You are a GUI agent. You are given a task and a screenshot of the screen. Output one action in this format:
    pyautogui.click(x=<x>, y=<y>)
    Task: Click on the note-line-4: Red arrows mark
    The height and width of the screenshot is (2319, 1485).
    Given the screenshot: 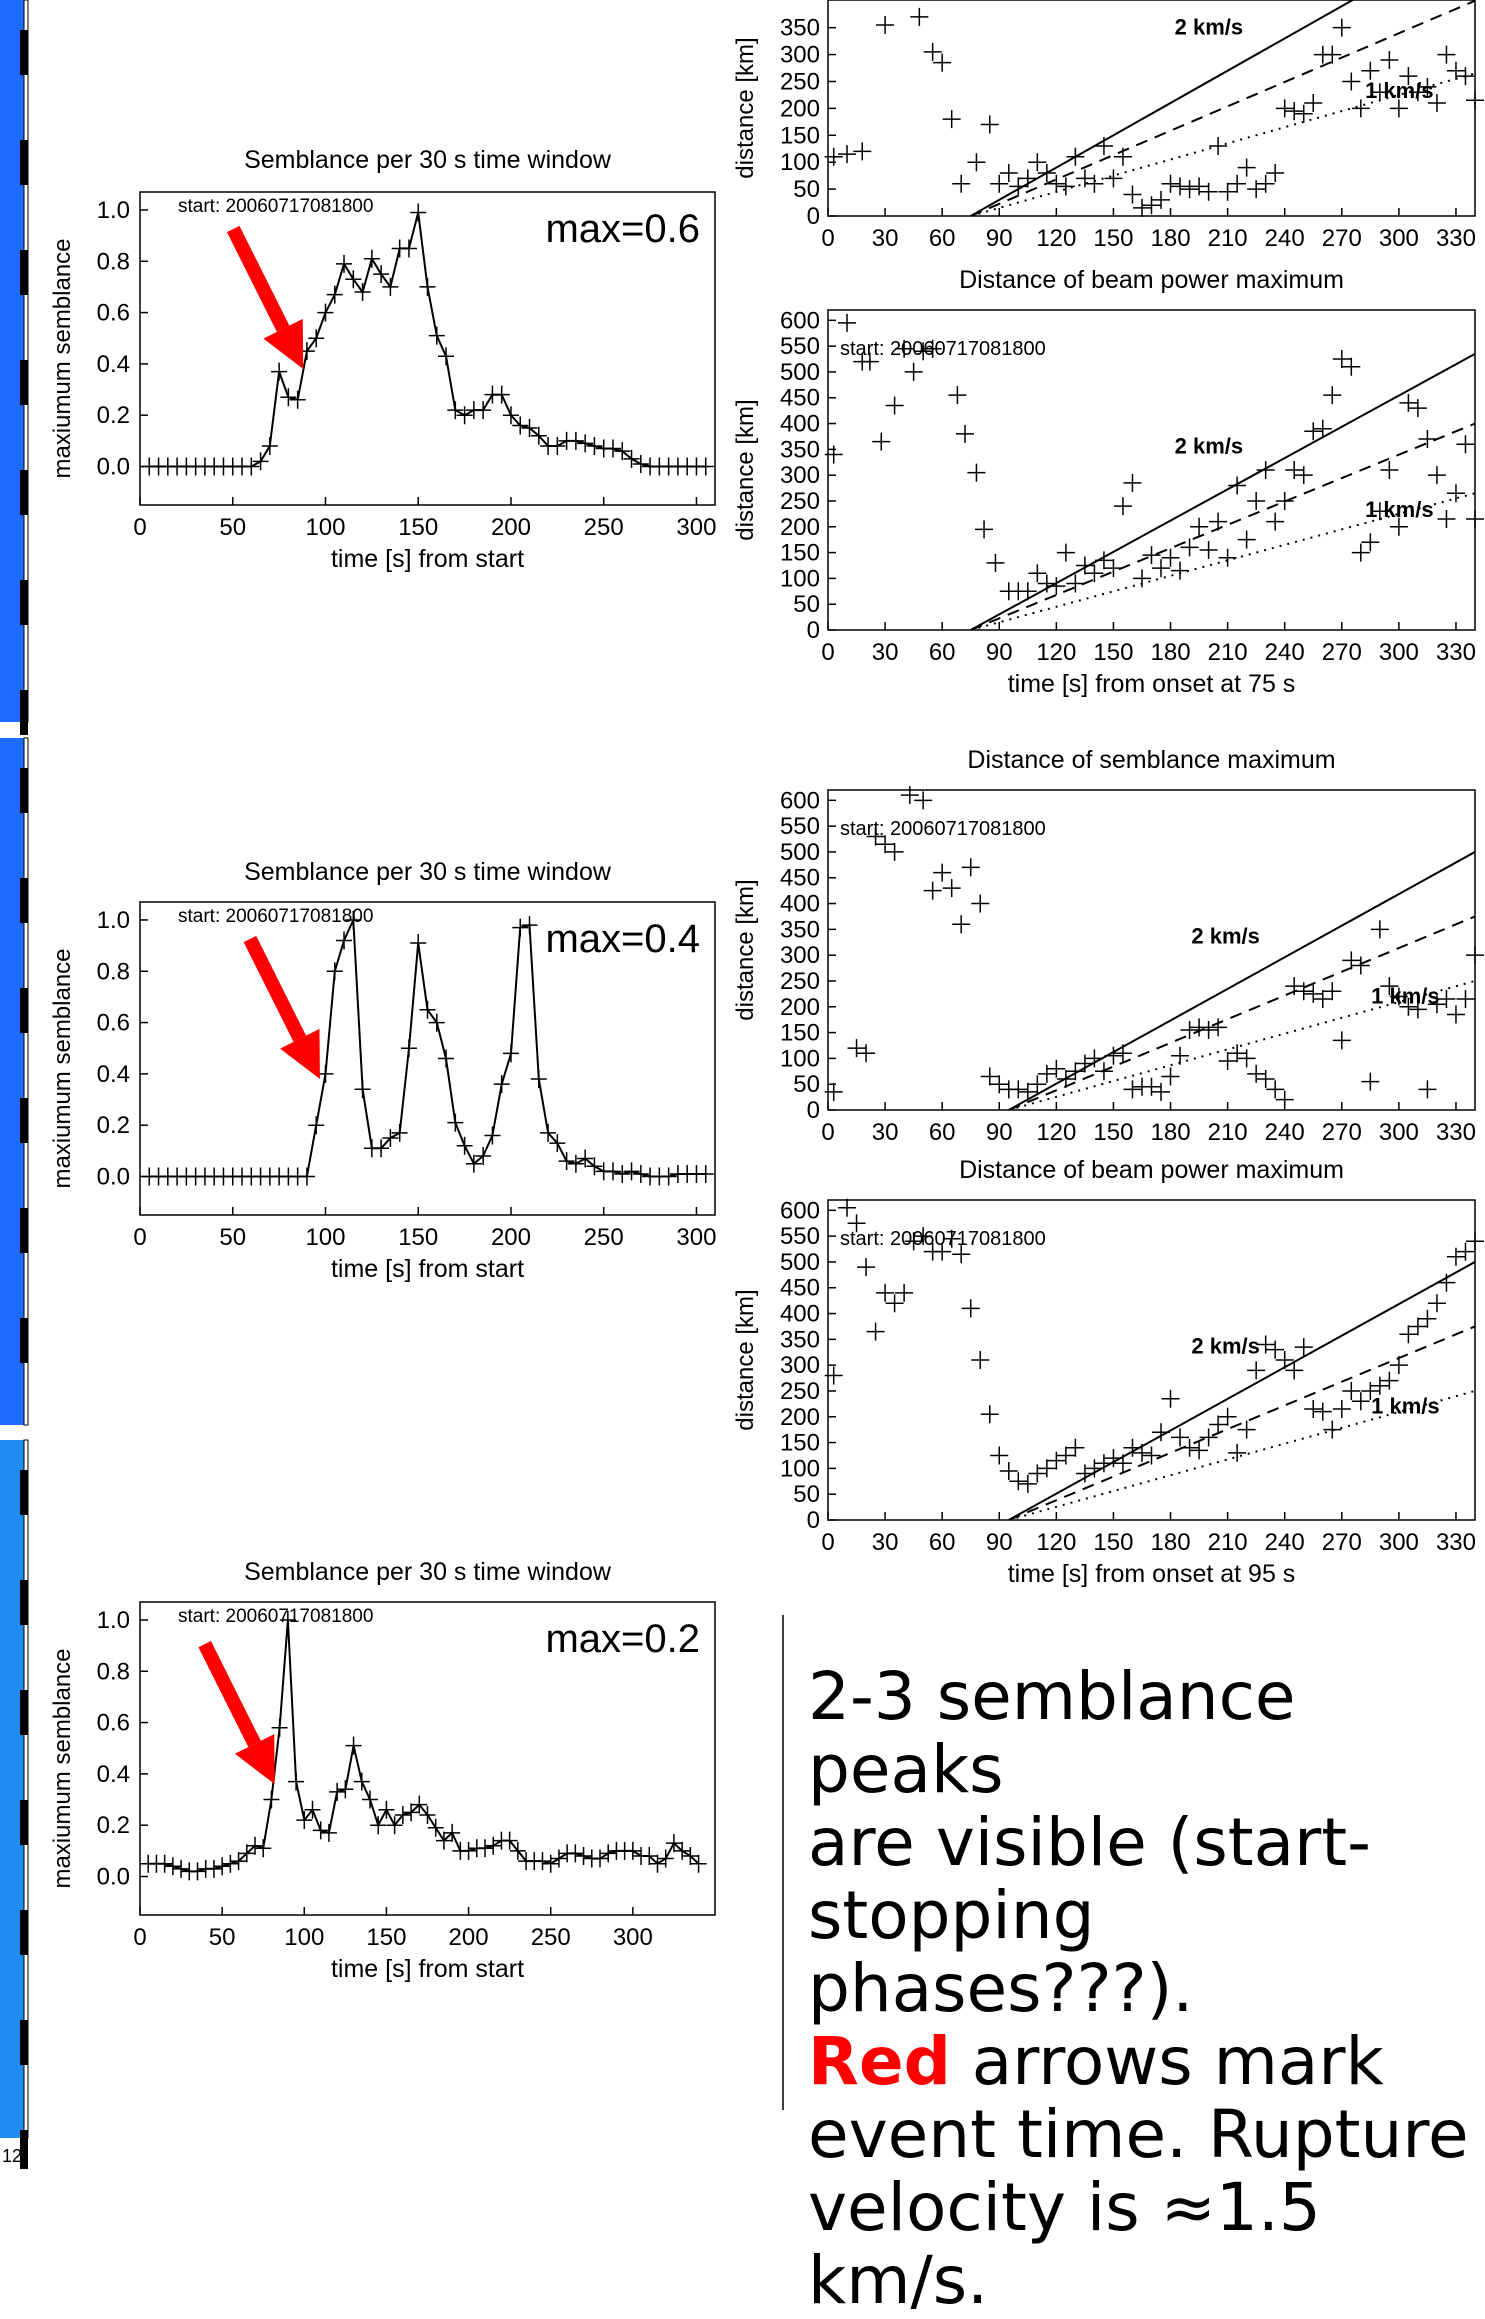 What is the action you would take?
    pyautogui.click(x=1146, y=2061)
    